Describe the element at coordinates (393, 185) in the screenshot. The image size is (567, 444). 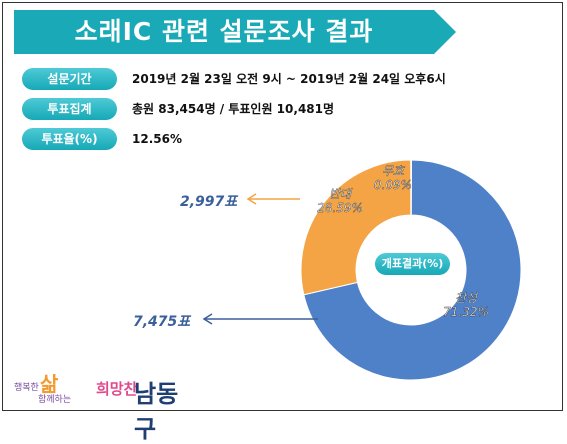
I see `slice-value-2: 0.09%` at that location.